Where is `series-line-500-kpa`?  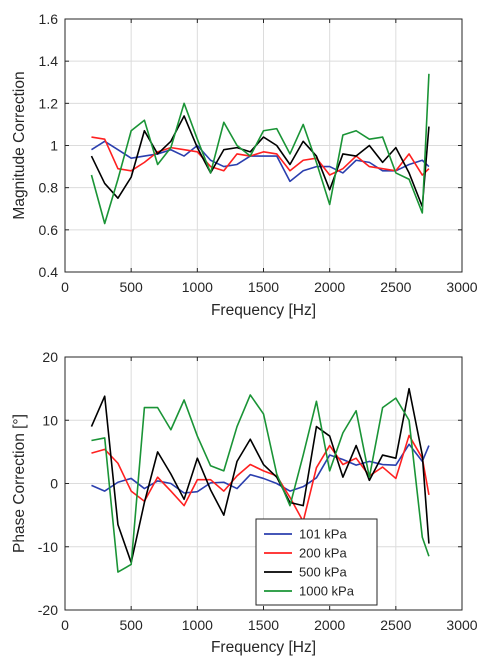
series-line-500-kpa is located at coordinates (260, 161).